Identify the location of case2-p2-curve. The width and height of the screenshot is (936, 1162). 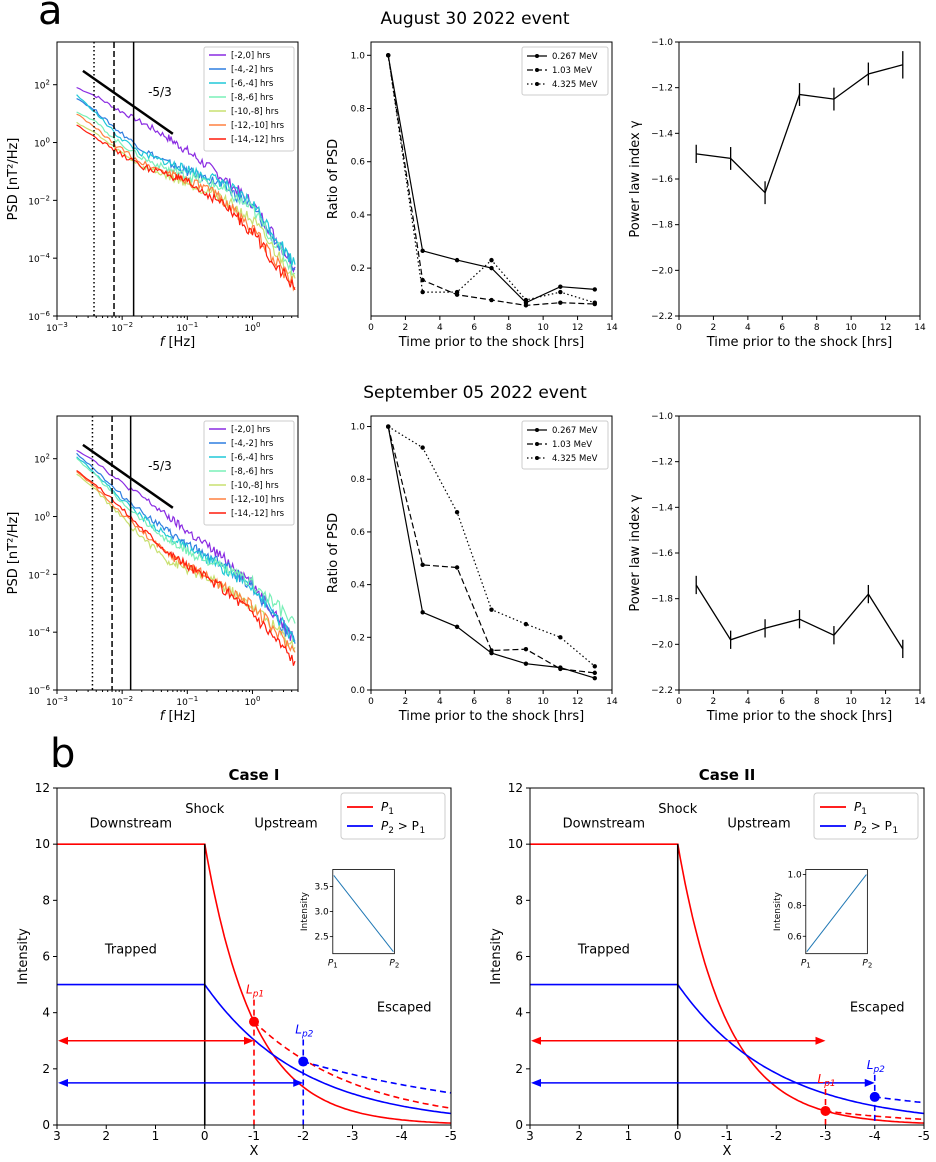
(727, 1049).